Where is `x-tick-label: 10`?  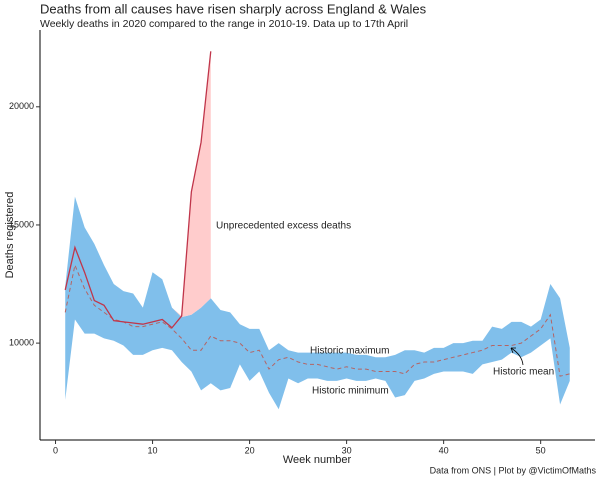 x-tick-label: 10 is located at coordinates (153, 450).